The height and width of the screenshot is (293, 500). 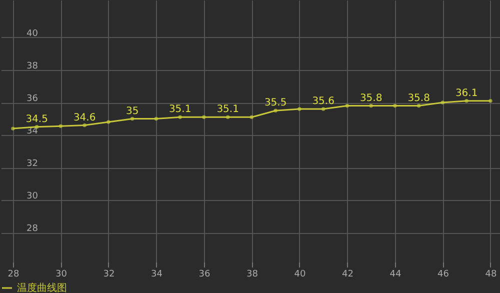 I want to click on data-label: 34.5, so click(x=37, y=119).